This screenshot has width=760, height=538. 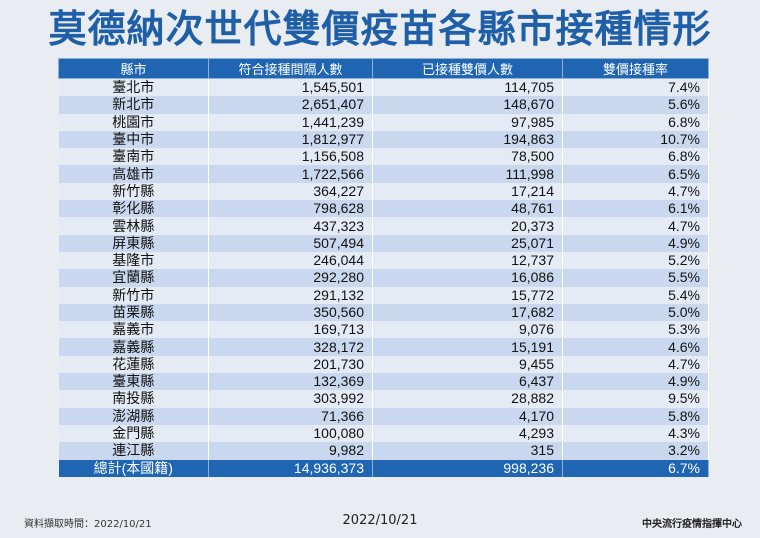 I want to click on rate-cell: 5.5%, so click(x=635, y=278).